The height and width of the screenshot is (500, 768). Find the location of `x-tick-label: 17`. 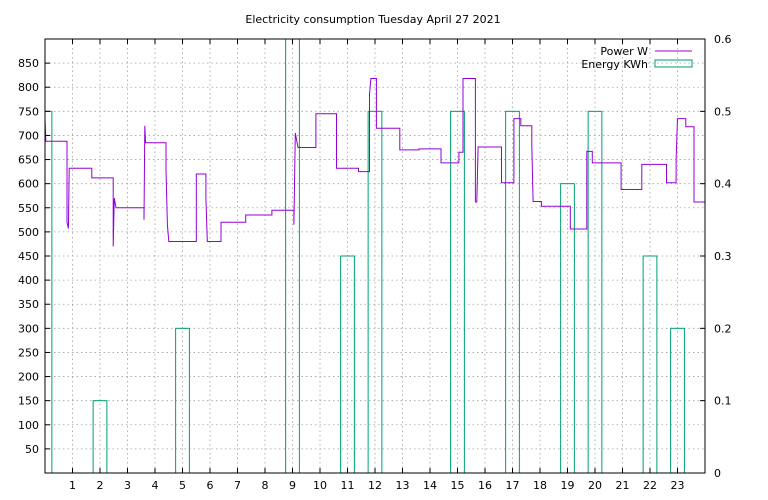

x-tick-label: 17 is located at coordinates (513, 485).